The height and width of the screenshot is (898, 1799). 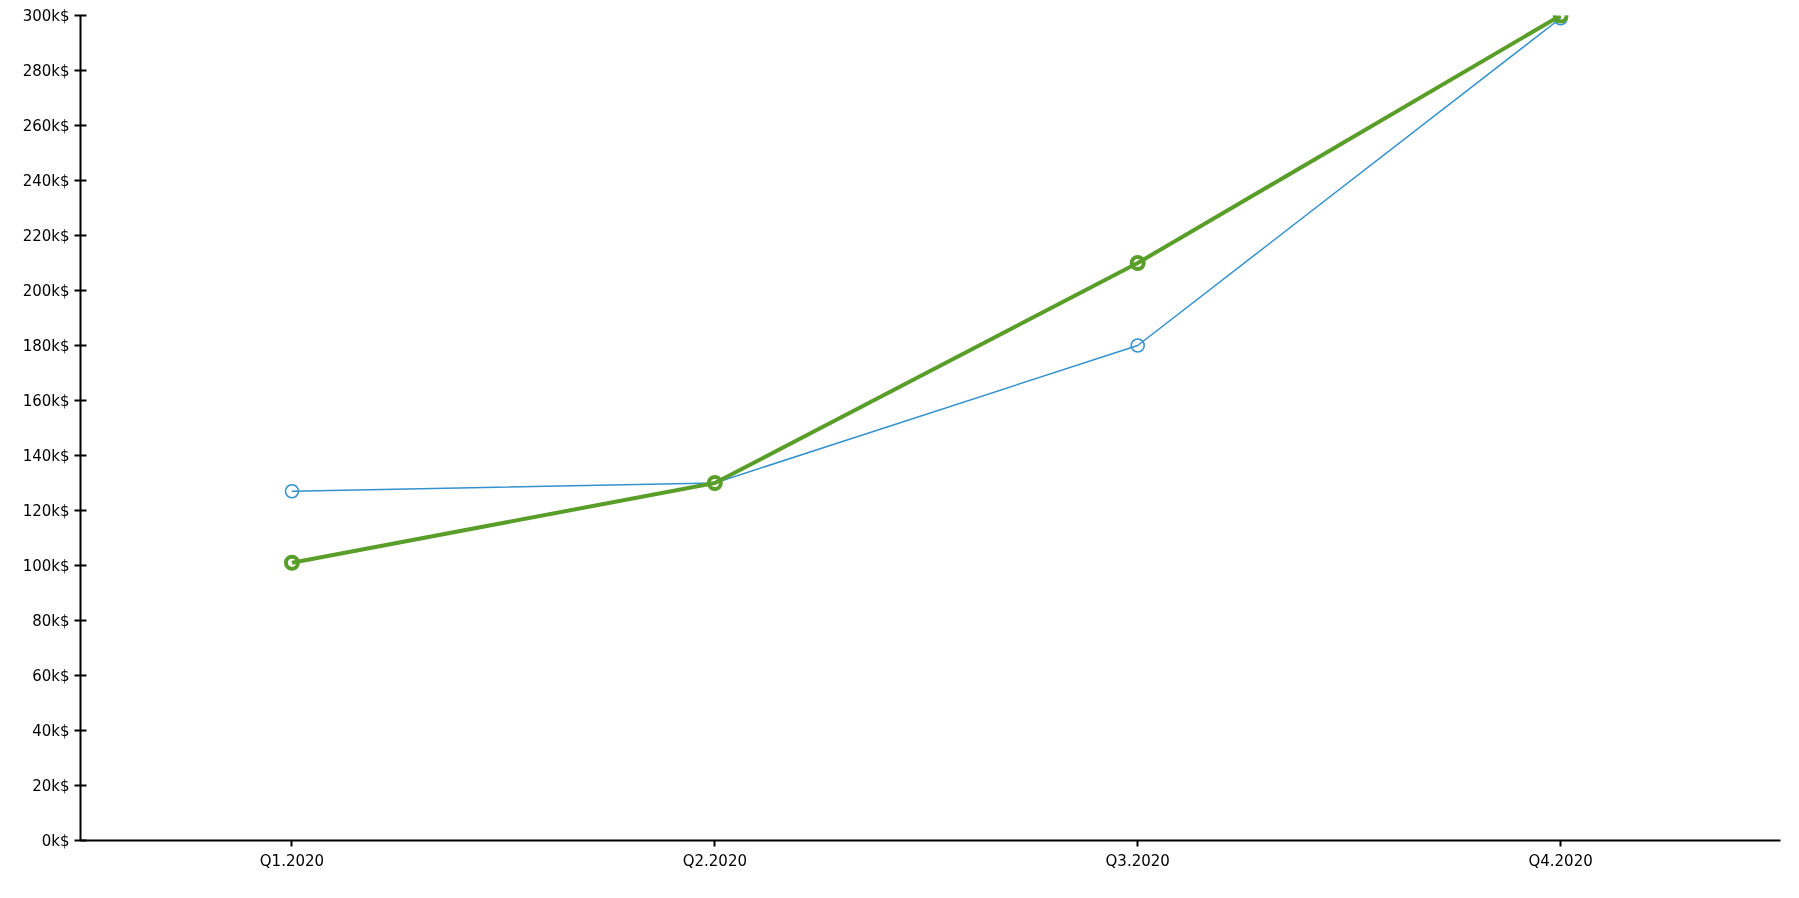 What do you see at coordinates (46, 235) in the screenshot?
I see `y-tick-label: 220k$` at bounding box center [46, 235].